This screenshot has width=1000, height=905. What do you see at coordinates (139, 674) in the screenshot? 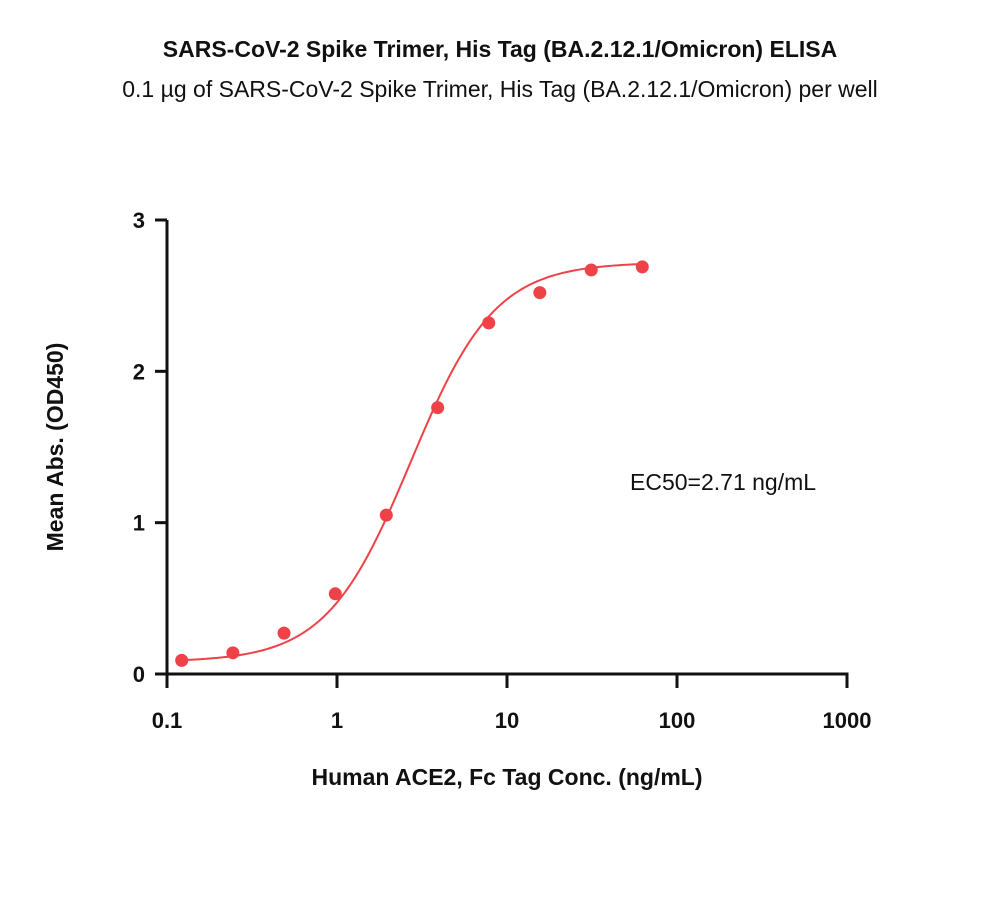
I see `y-tick-label: 0` at bounding box center [139, 674].